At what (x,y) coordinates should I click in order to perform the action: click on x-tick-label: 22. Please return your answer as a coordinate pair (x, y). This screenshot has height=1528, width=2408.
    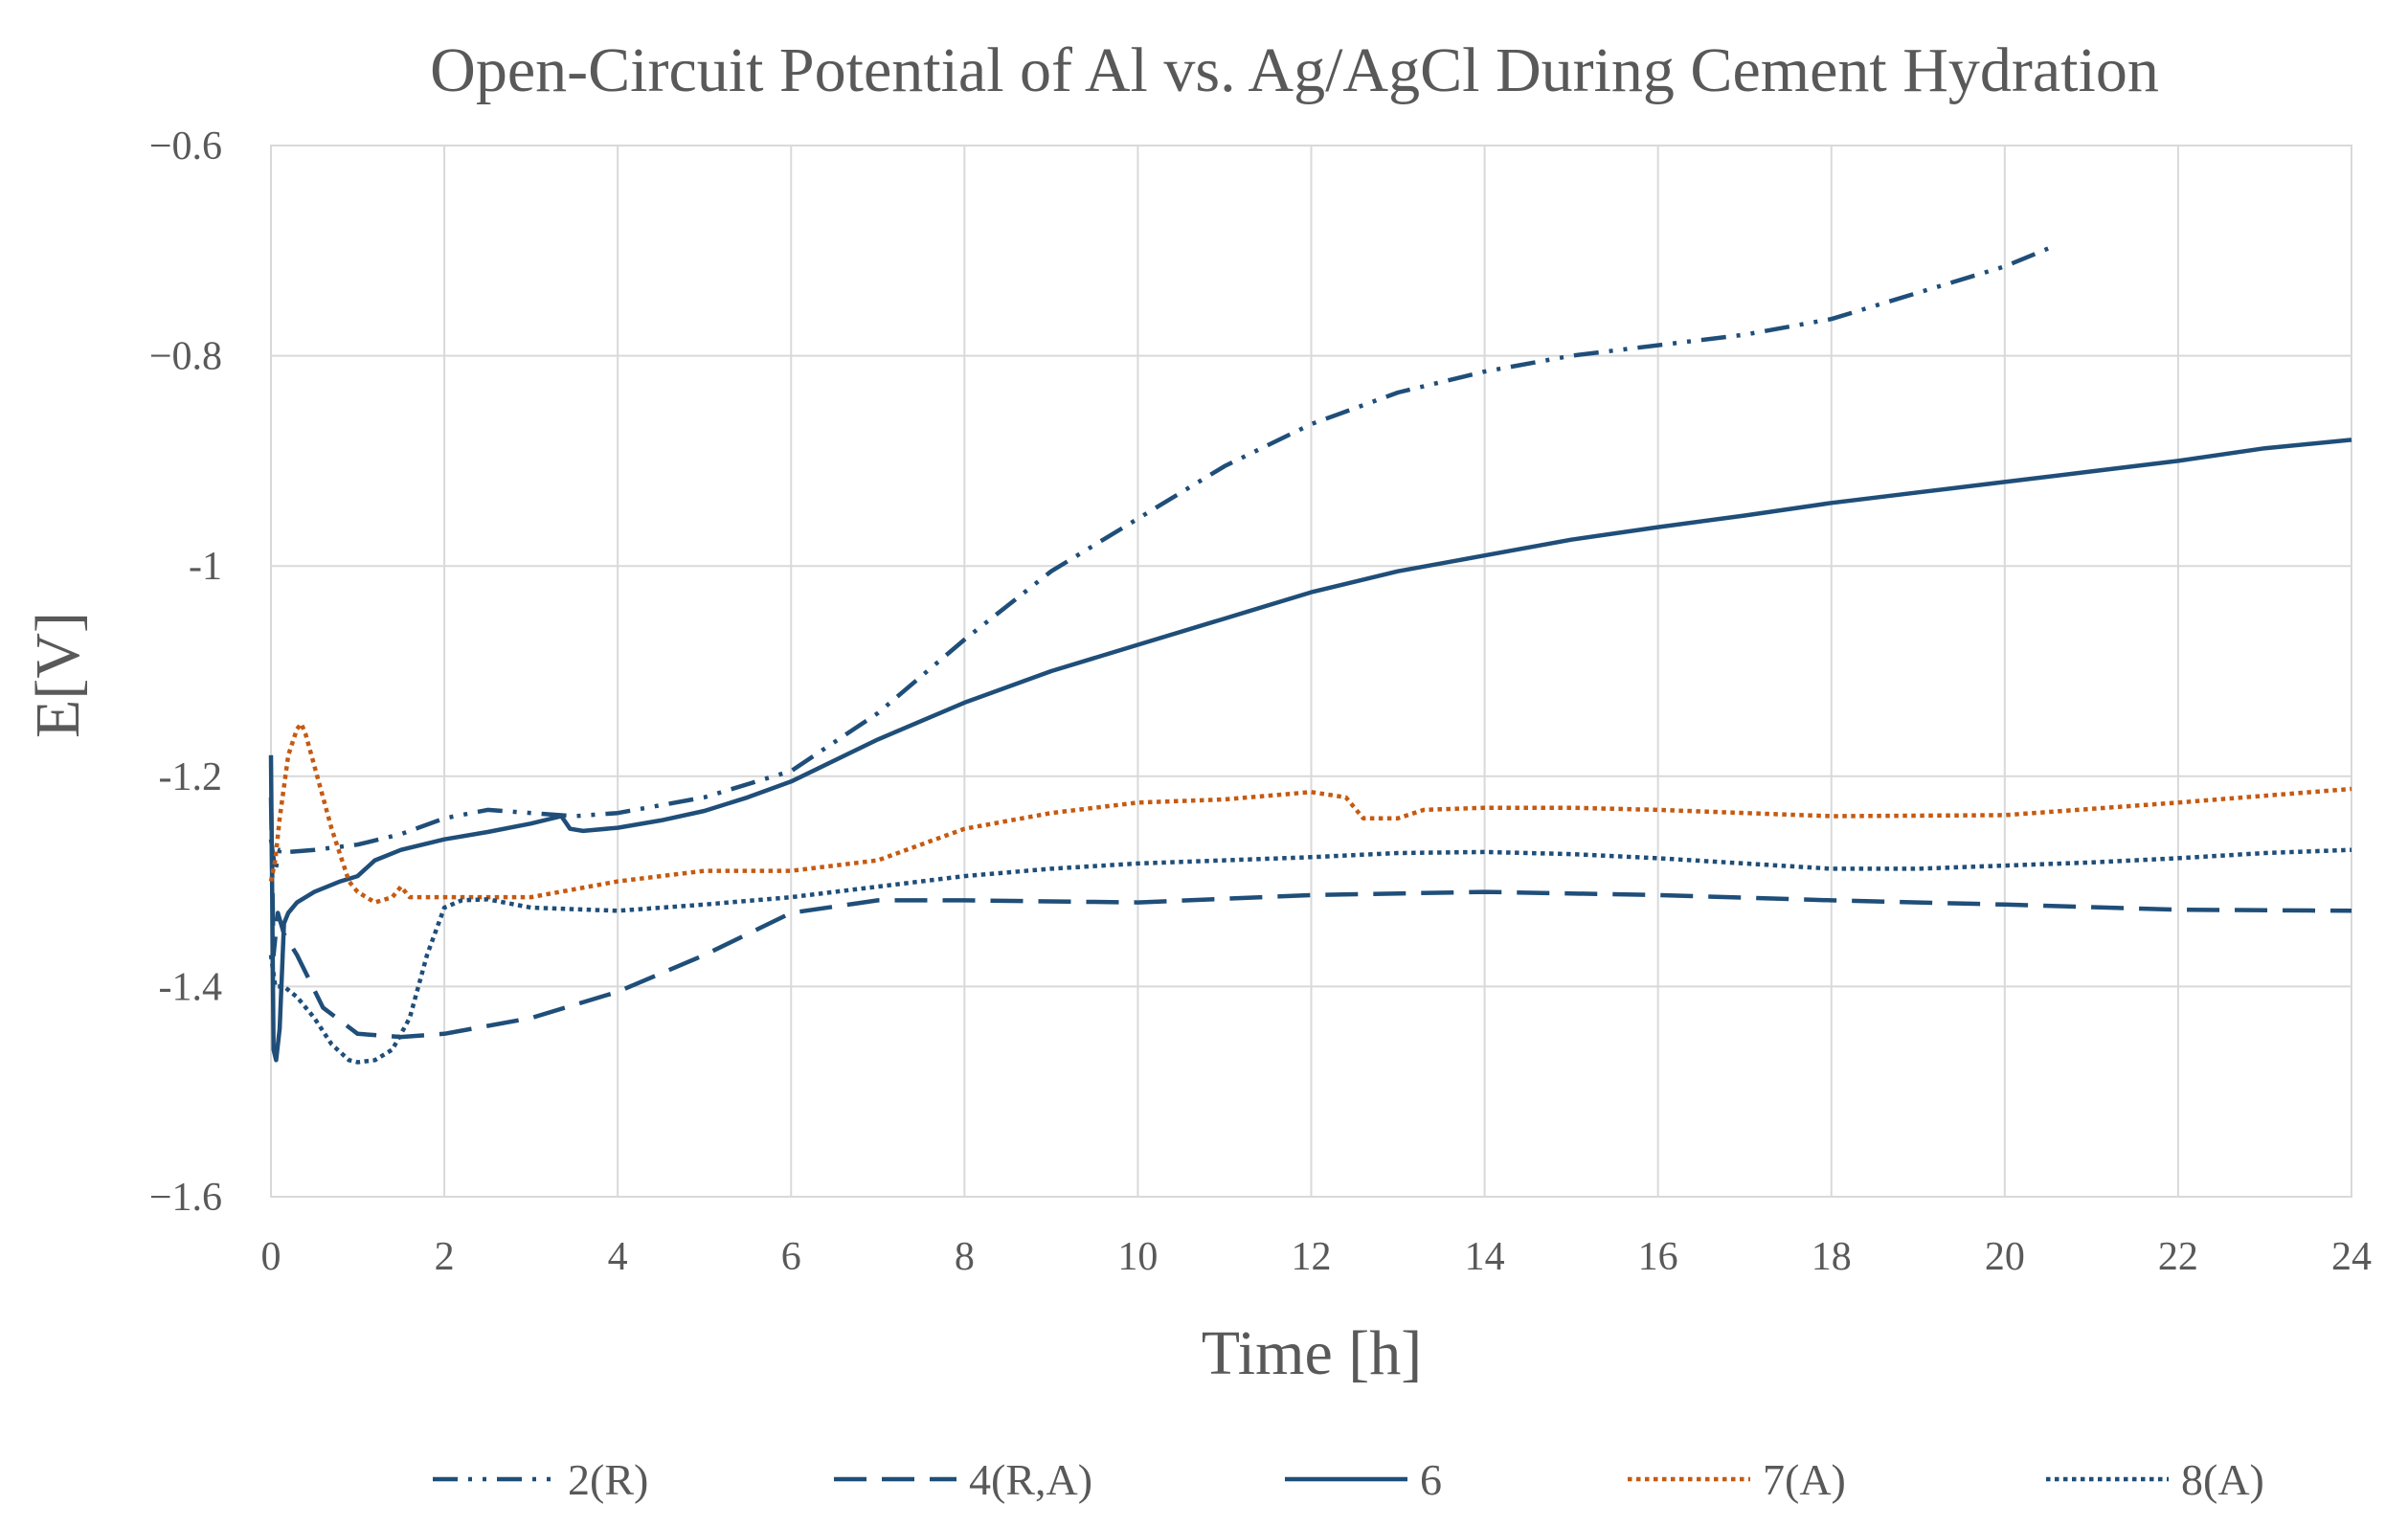
    Looking at the image, I should click on (2178, 1257).